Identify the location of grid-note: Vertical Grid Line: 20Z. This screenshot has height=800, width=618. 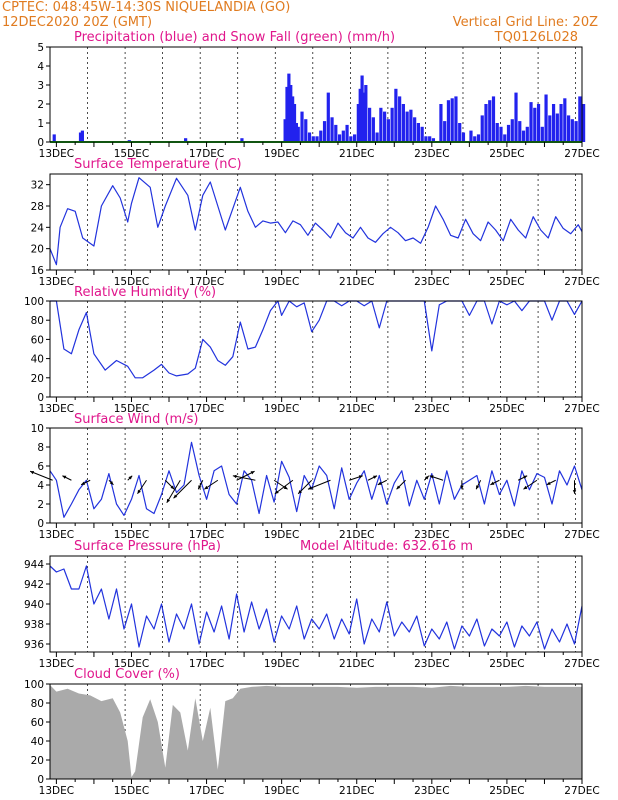
(525, 22).